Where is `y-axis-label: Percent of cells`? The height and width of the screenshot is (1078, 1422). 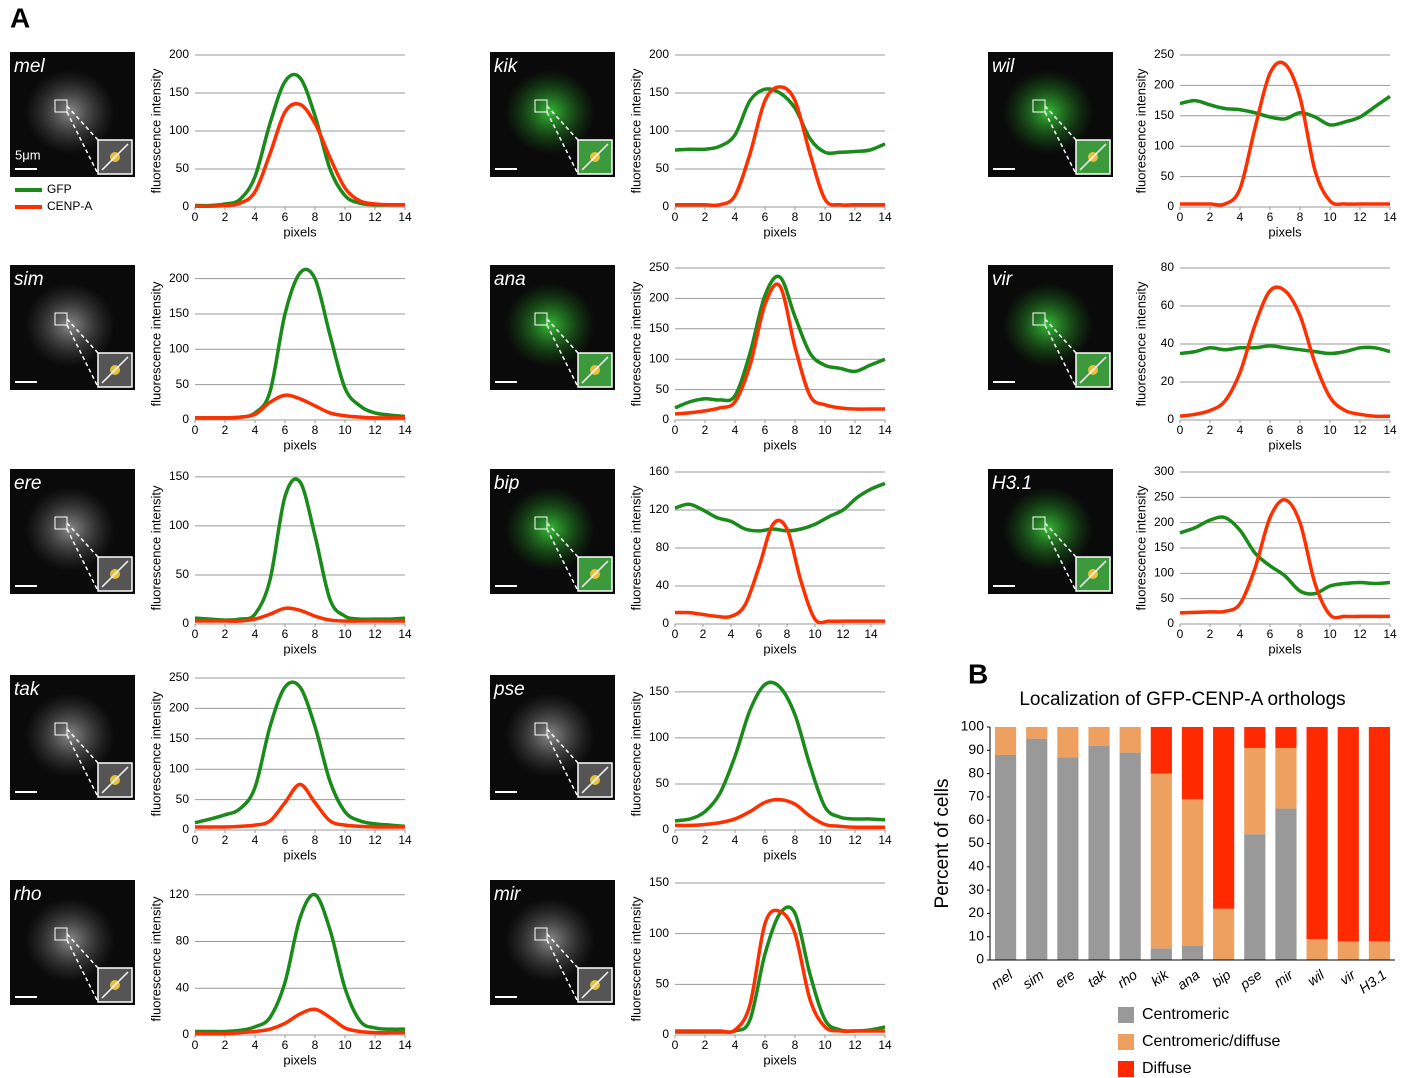
y-axis-label: Percent of cells is located at coordinates (942, 844).